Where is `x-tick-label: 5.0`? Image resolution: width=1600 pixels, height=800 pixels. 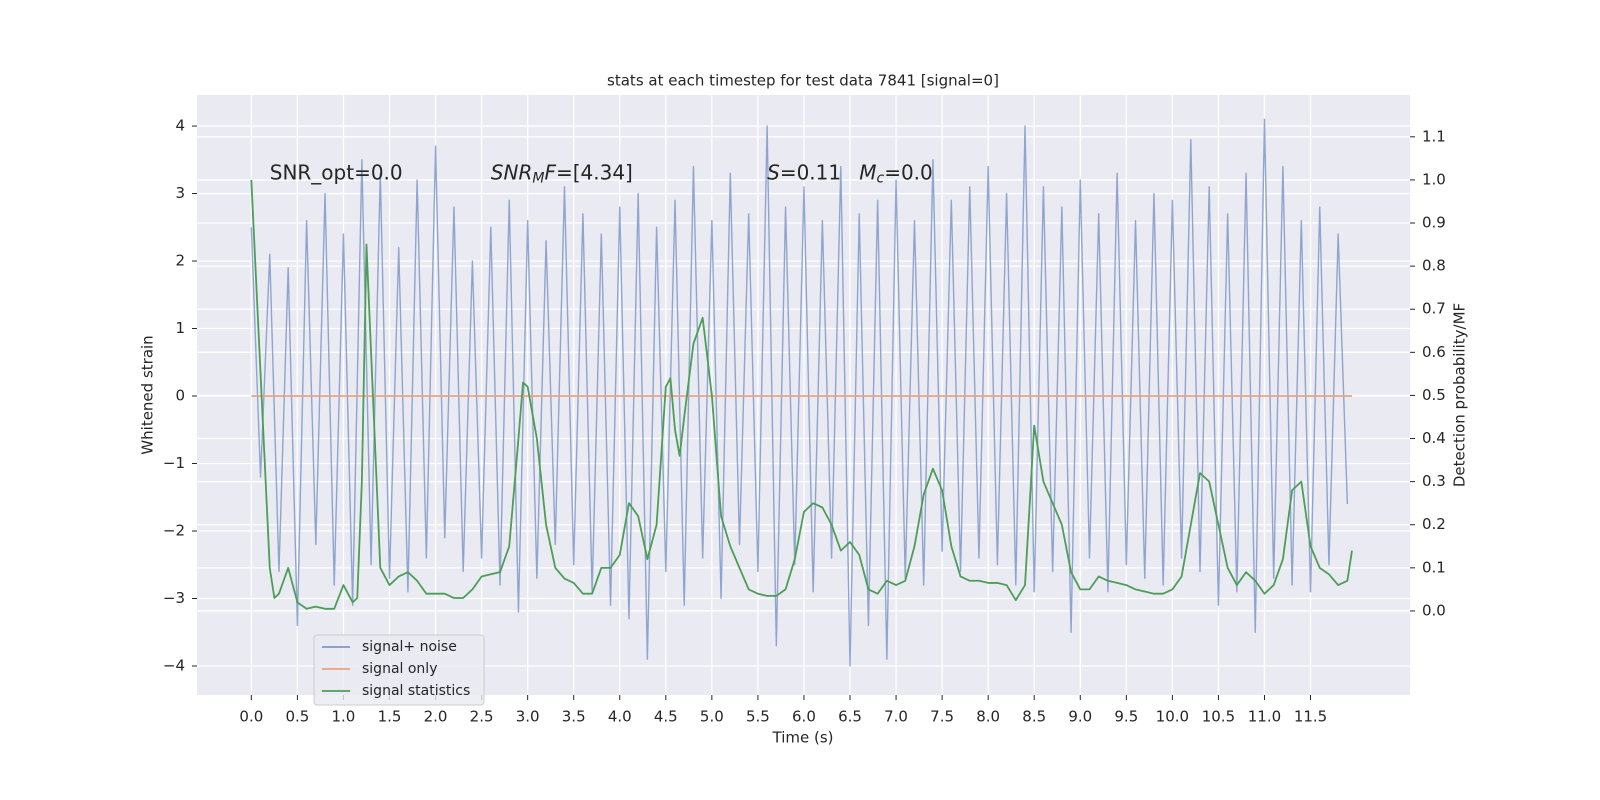 x-tick-label: 5.0 is located at coordinates (712, 717).